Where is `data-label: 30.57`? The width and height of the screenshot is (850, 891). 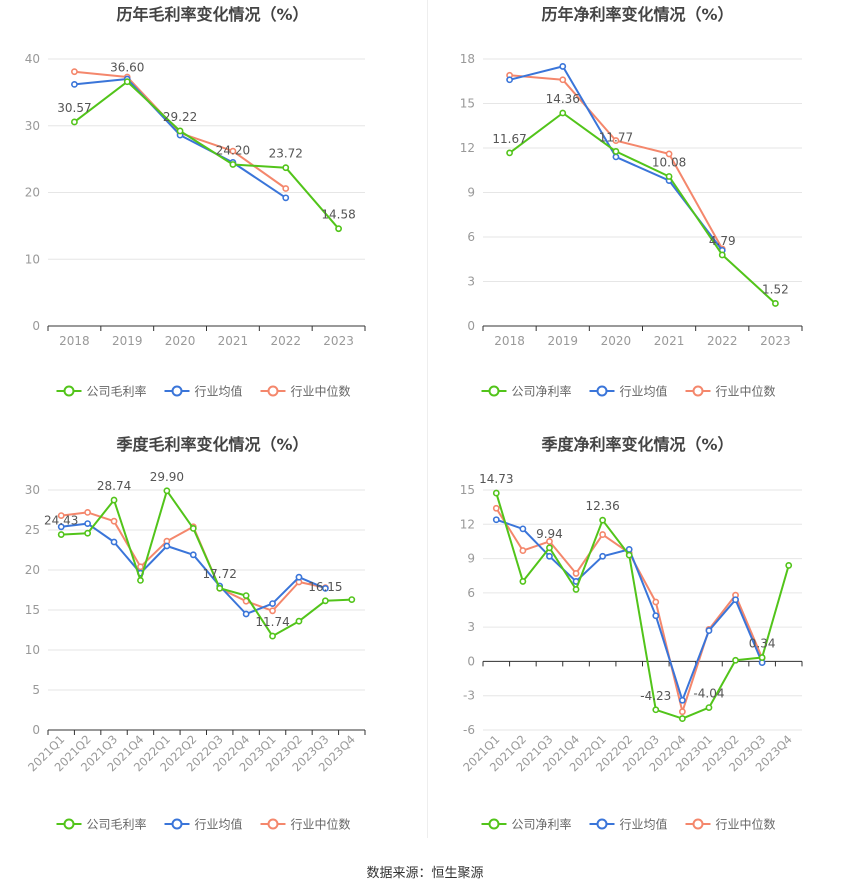
data-label: 30.57 is located at coordinates (74, 108).